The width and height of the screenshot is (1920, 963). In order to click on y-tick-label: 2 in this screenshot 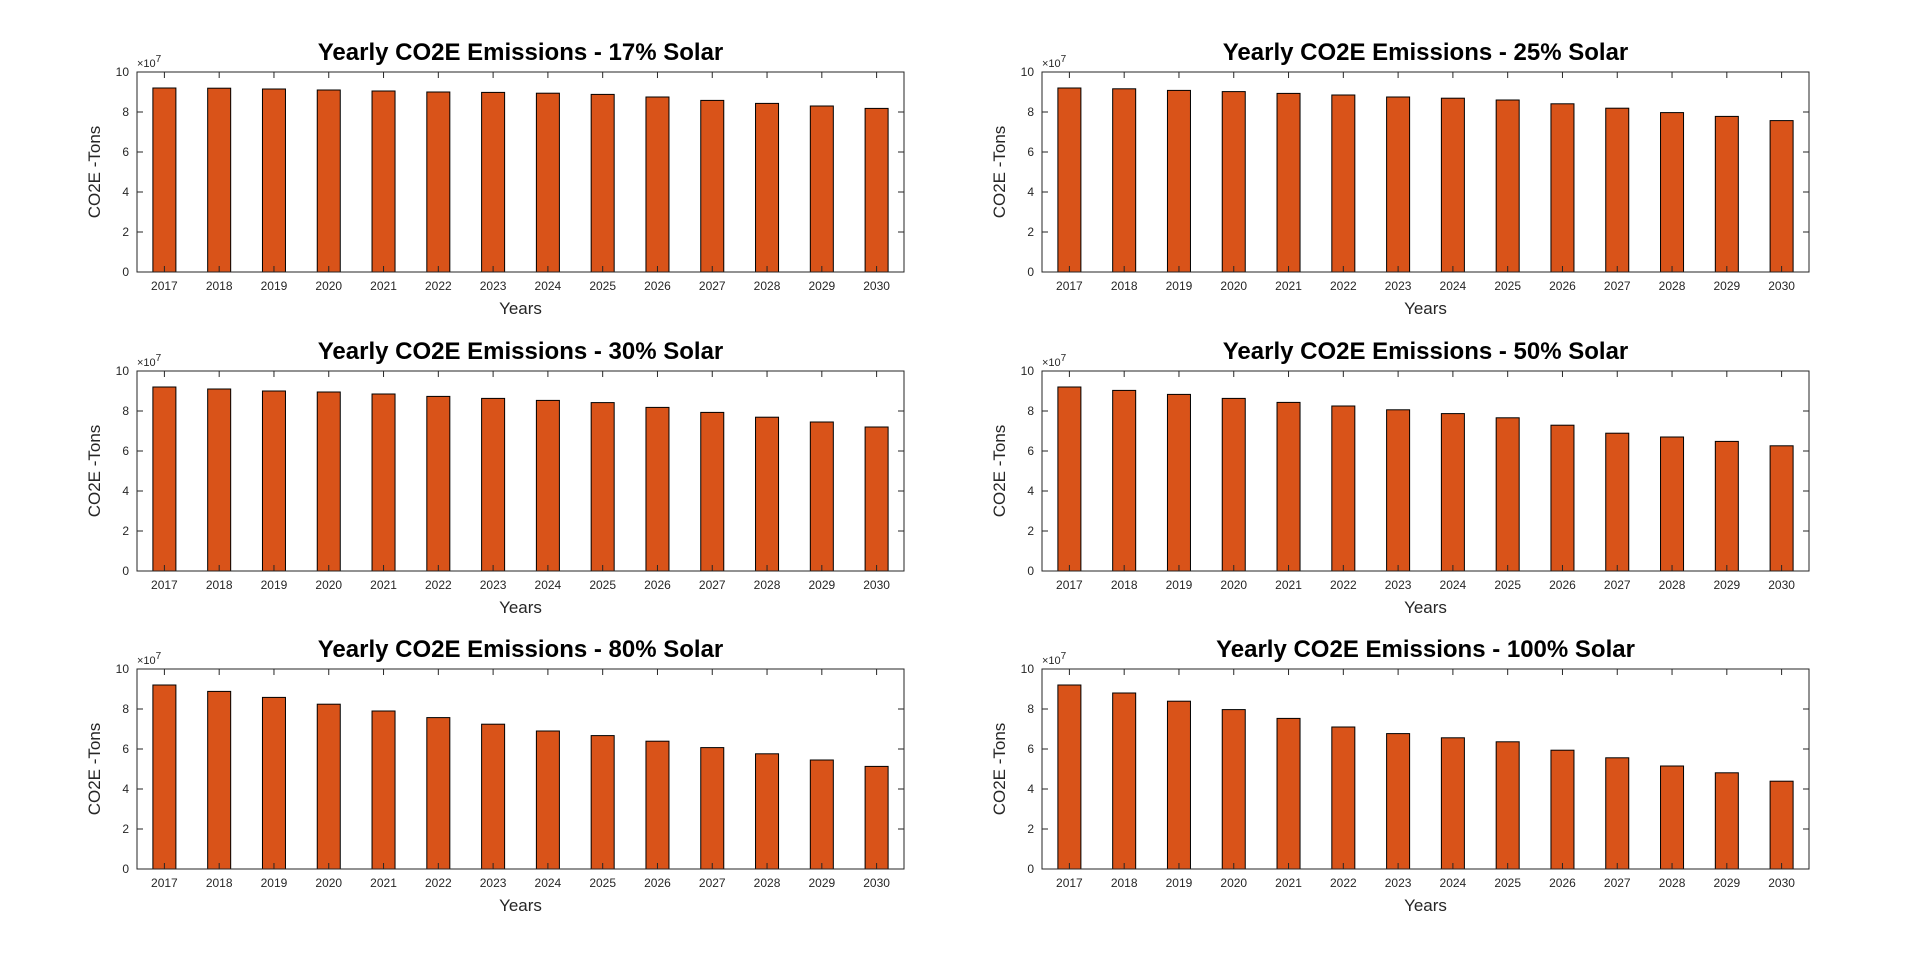, I will do `click(125, 531)`.